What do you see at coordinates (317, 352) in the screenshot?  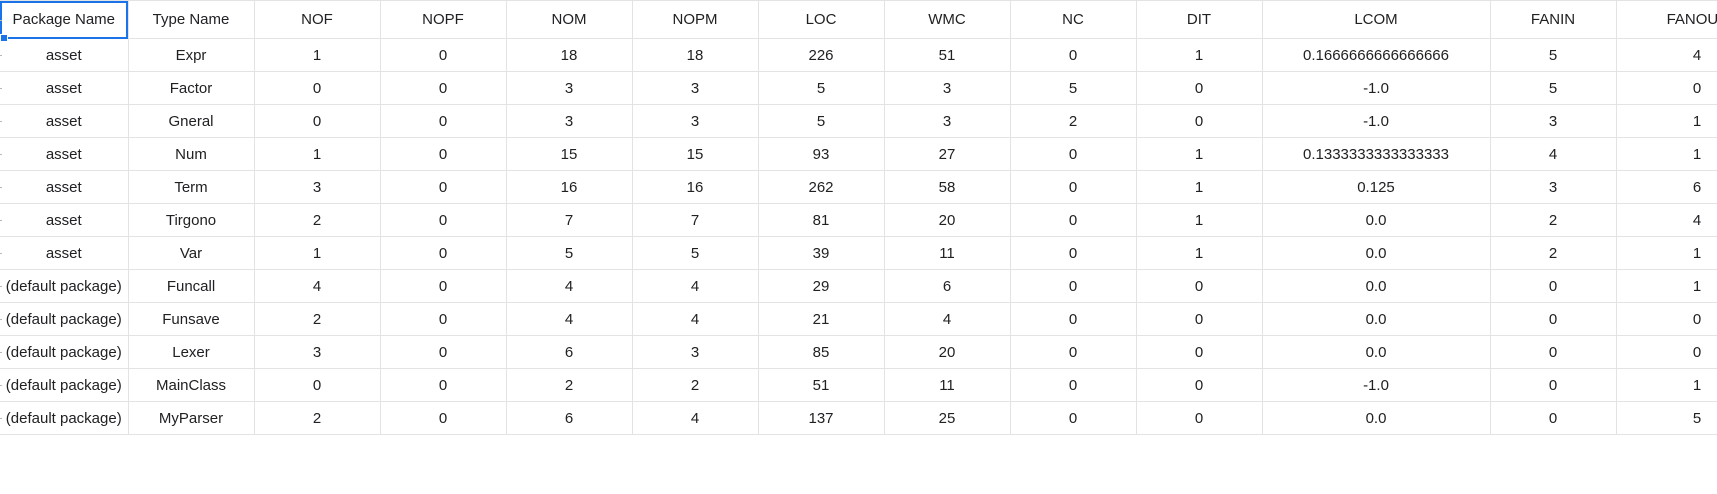 I see `cell-nof: 3` at bounding box center [317, 352].